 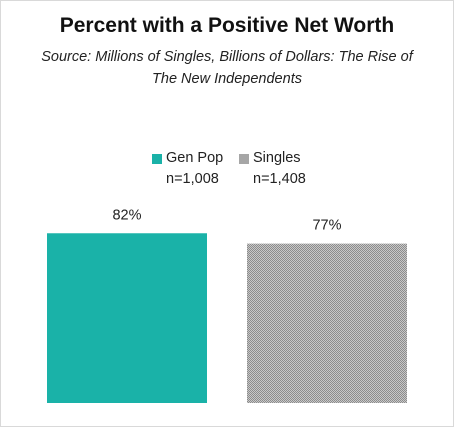 What do you see at coordinates (126, 215) in the screenshot?
I see `data-label-gen-pop: 82%` at bounding box center [126, 215].